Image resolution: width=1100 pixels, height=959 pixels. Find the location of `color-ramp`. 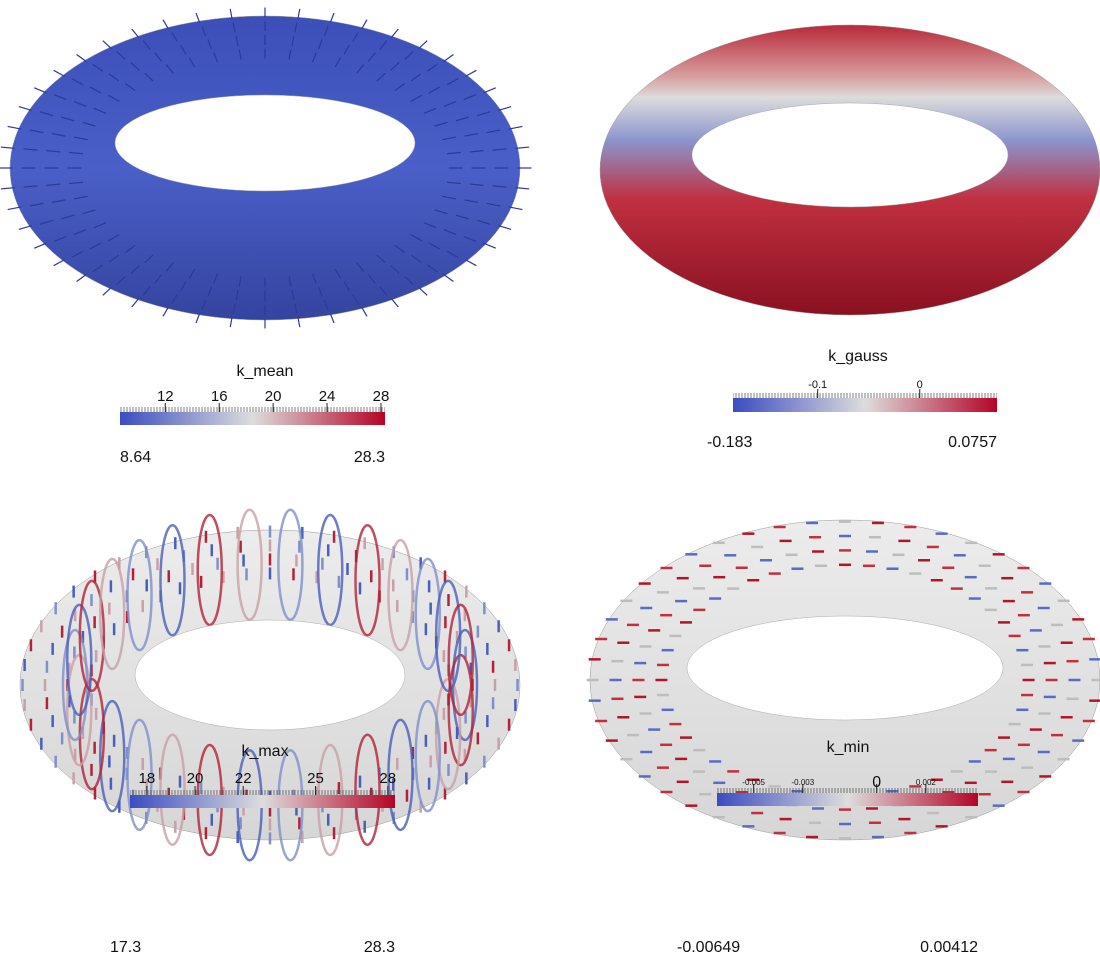

color-ramp is located at coordinates (262, 801).